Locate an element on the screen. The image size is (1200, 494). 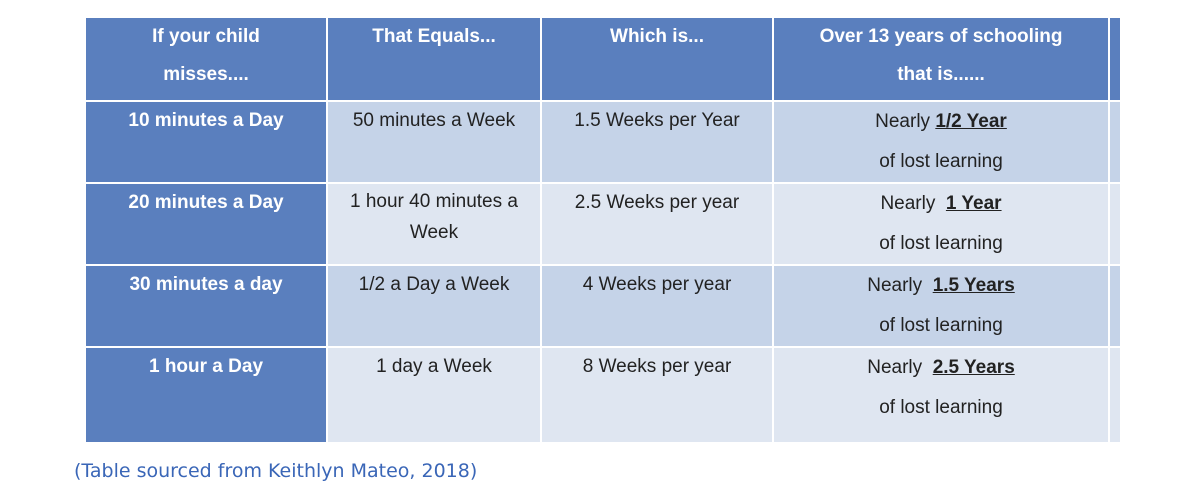
row-over-line1: Nearly 1 Year is located at coordinates (941, 204).